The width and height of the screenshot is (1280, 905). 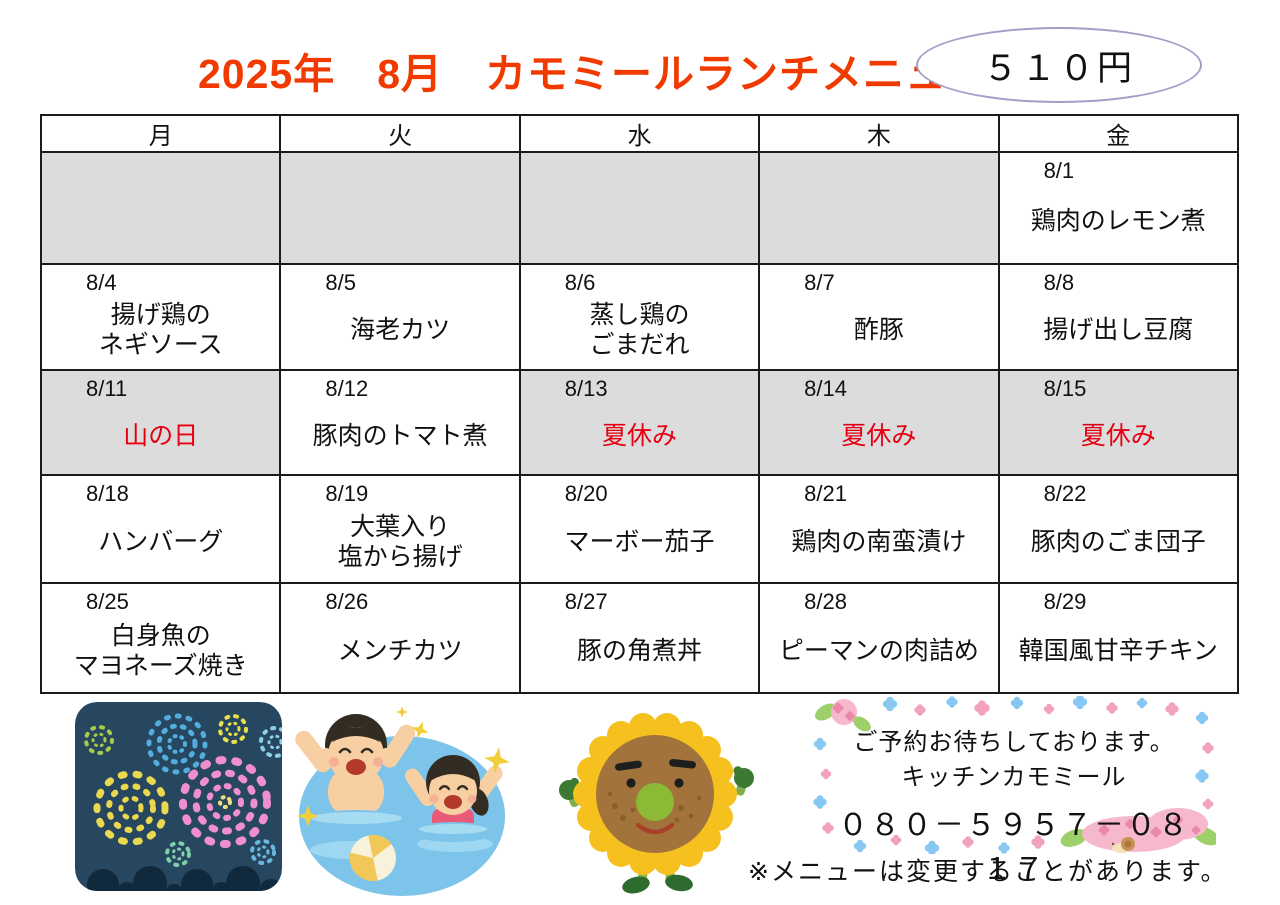 What do you see at coordinates (340, 282) in the screenshot?
I see `cell-date: 8/5` at bounding box center [340, 282].